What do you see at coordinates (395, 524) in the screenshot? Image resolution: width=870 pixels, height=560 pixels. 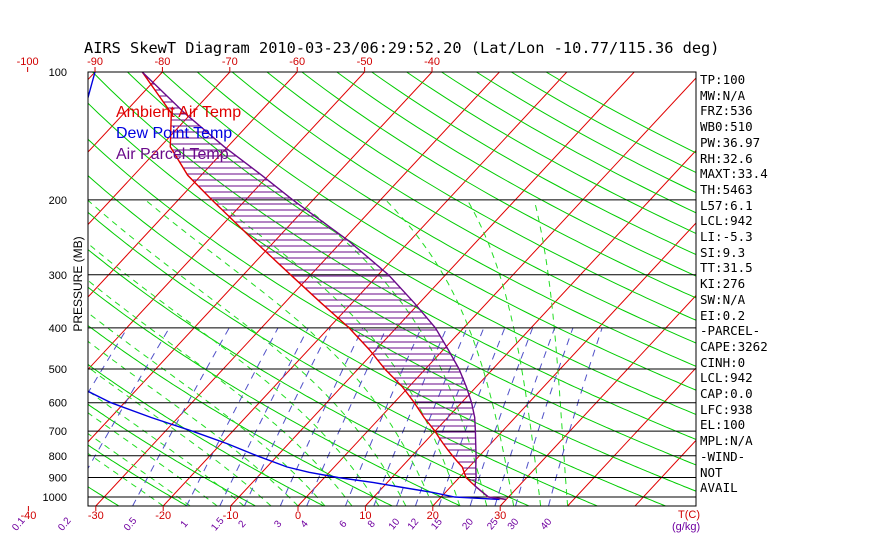 I see `mixing-ratio-label: 10` at bounding box center [395, 524].